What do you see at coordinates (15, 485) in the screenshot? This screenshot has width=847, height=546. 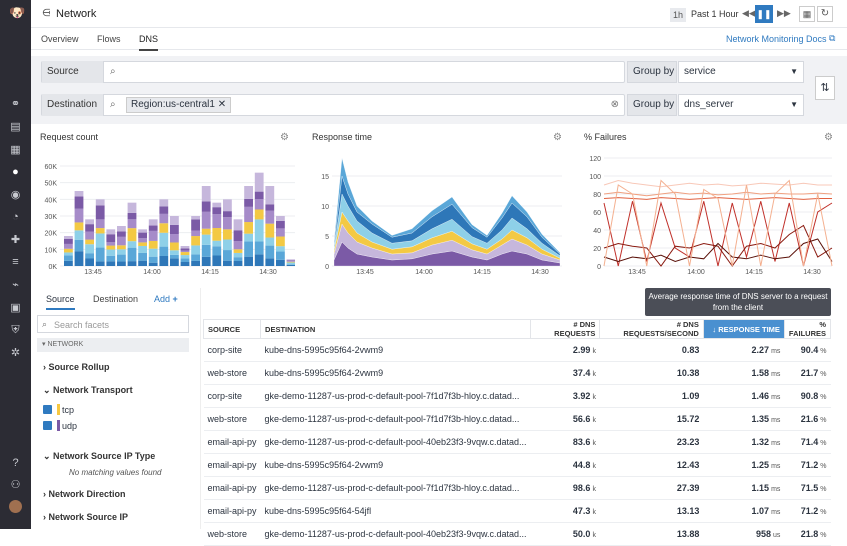 I see `team-icon: ⚇` at bounding box center [15, 485].